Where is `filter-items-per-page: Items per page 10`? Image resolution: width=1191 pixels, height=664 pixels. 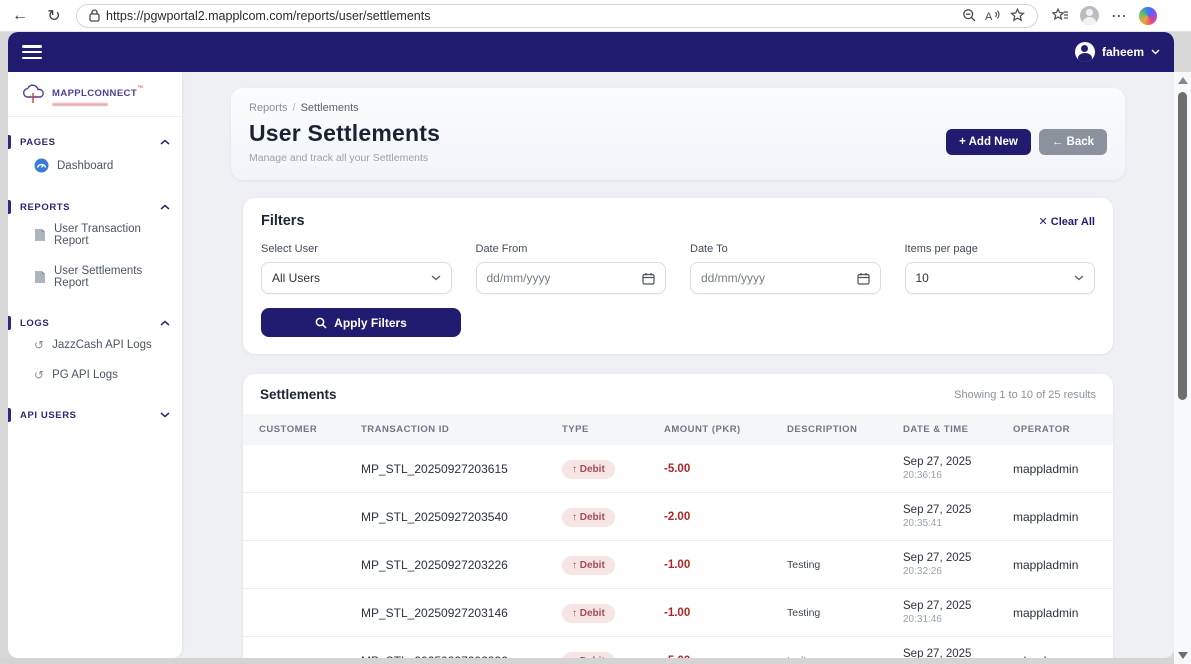
filter-items-per-page: Items per page 10 is located at coordinates (999, 268).